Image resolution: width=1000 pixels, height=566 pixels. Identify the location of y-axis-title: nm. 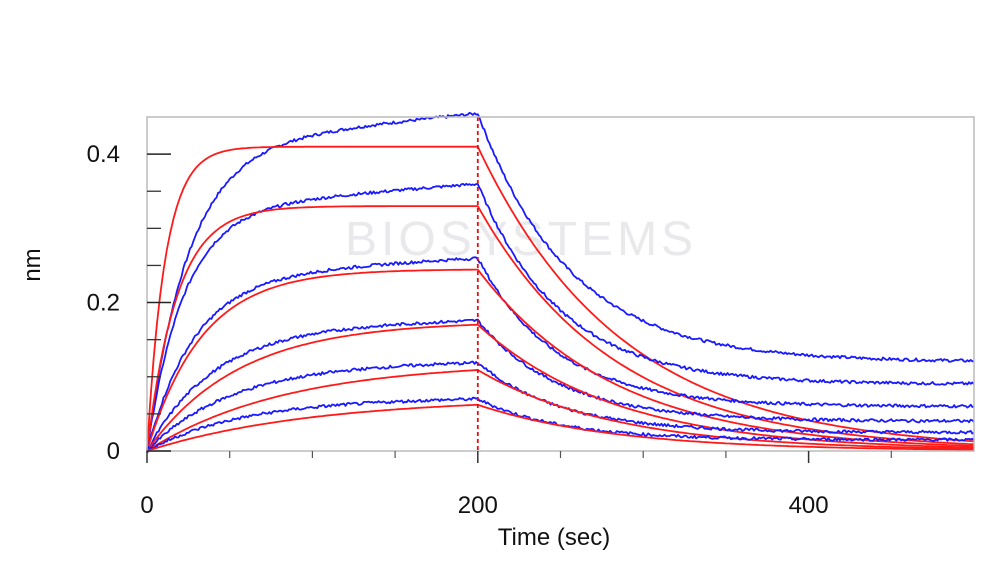
(32, 264).